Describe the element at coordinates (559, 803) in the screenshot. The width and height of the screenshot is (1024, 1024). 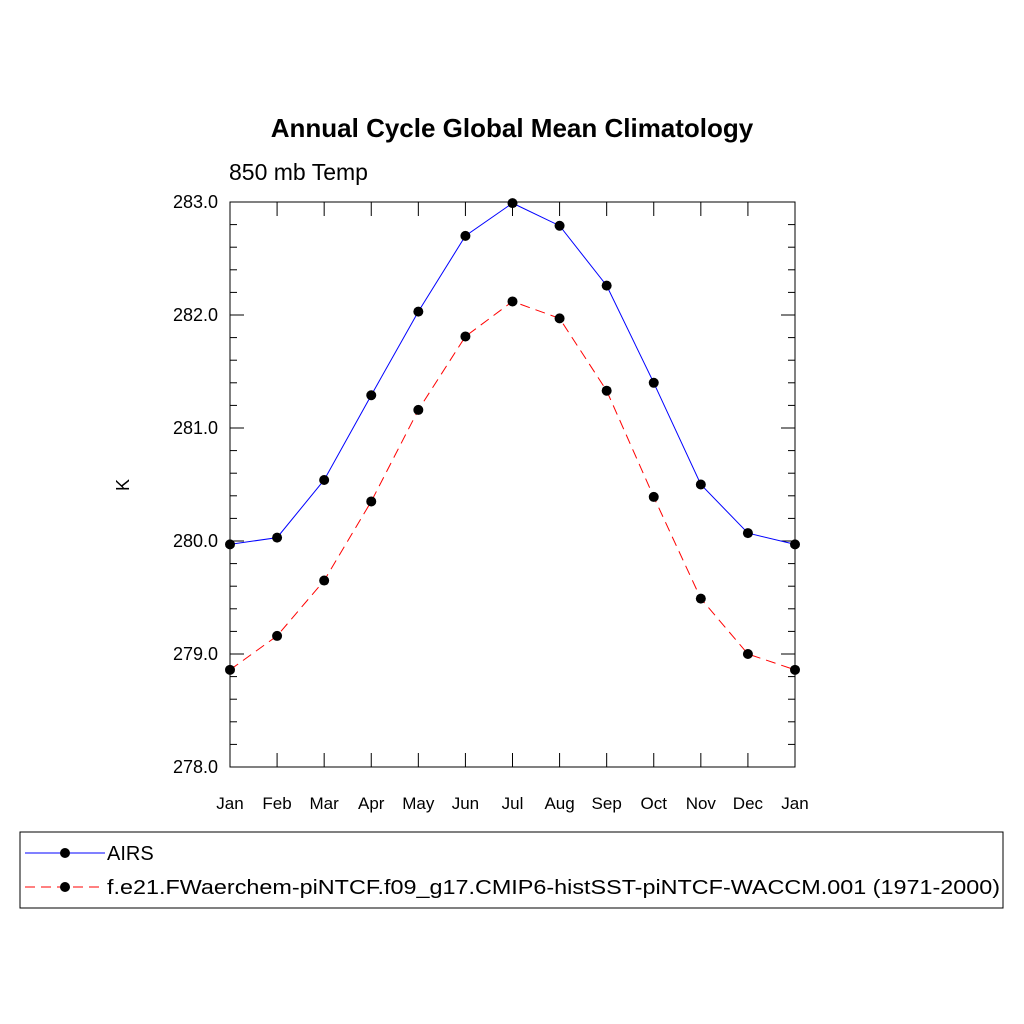
I see `x-tick-label: Aug` at that location.